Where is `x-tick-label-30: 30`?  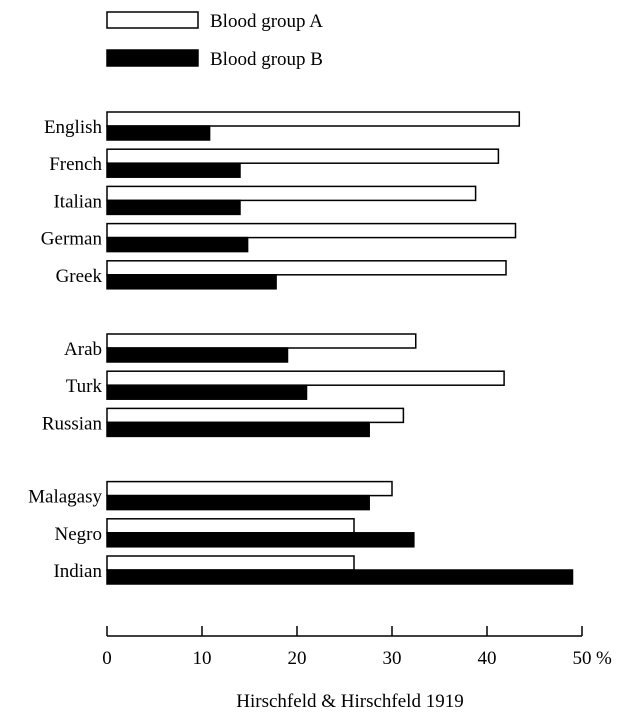 x-tick-label-30: 30 is located at coordinates (392, 658).